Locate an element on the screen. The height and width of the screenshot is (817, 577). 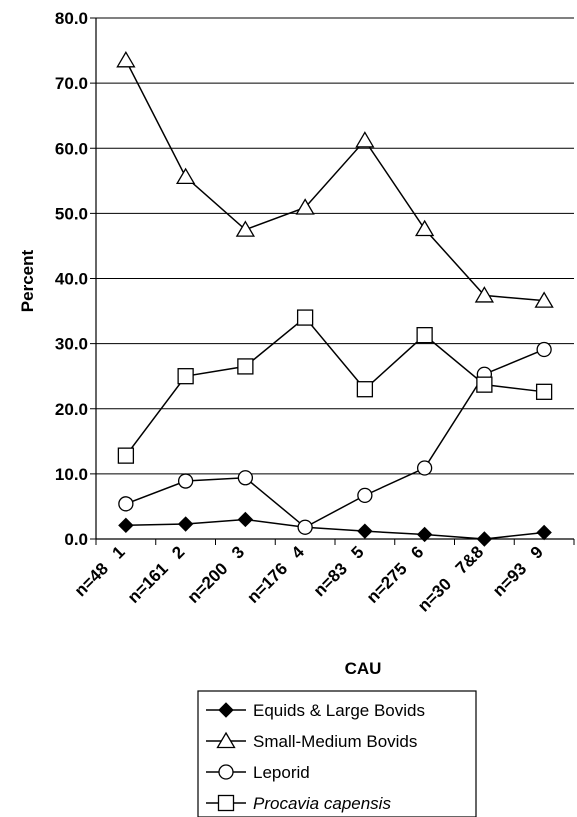
legend-box is located at coordinates (337, 753).